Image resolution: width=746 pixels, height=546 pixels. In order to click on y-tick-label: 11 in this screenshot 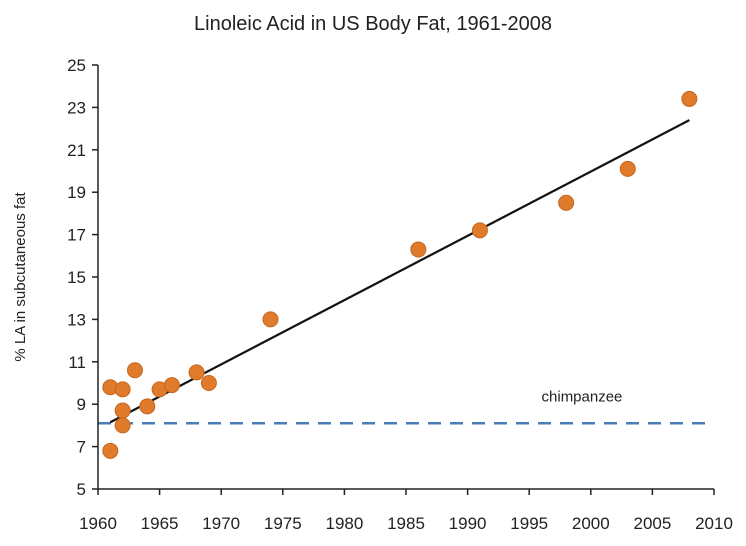, I will do `click(77, 362)`.